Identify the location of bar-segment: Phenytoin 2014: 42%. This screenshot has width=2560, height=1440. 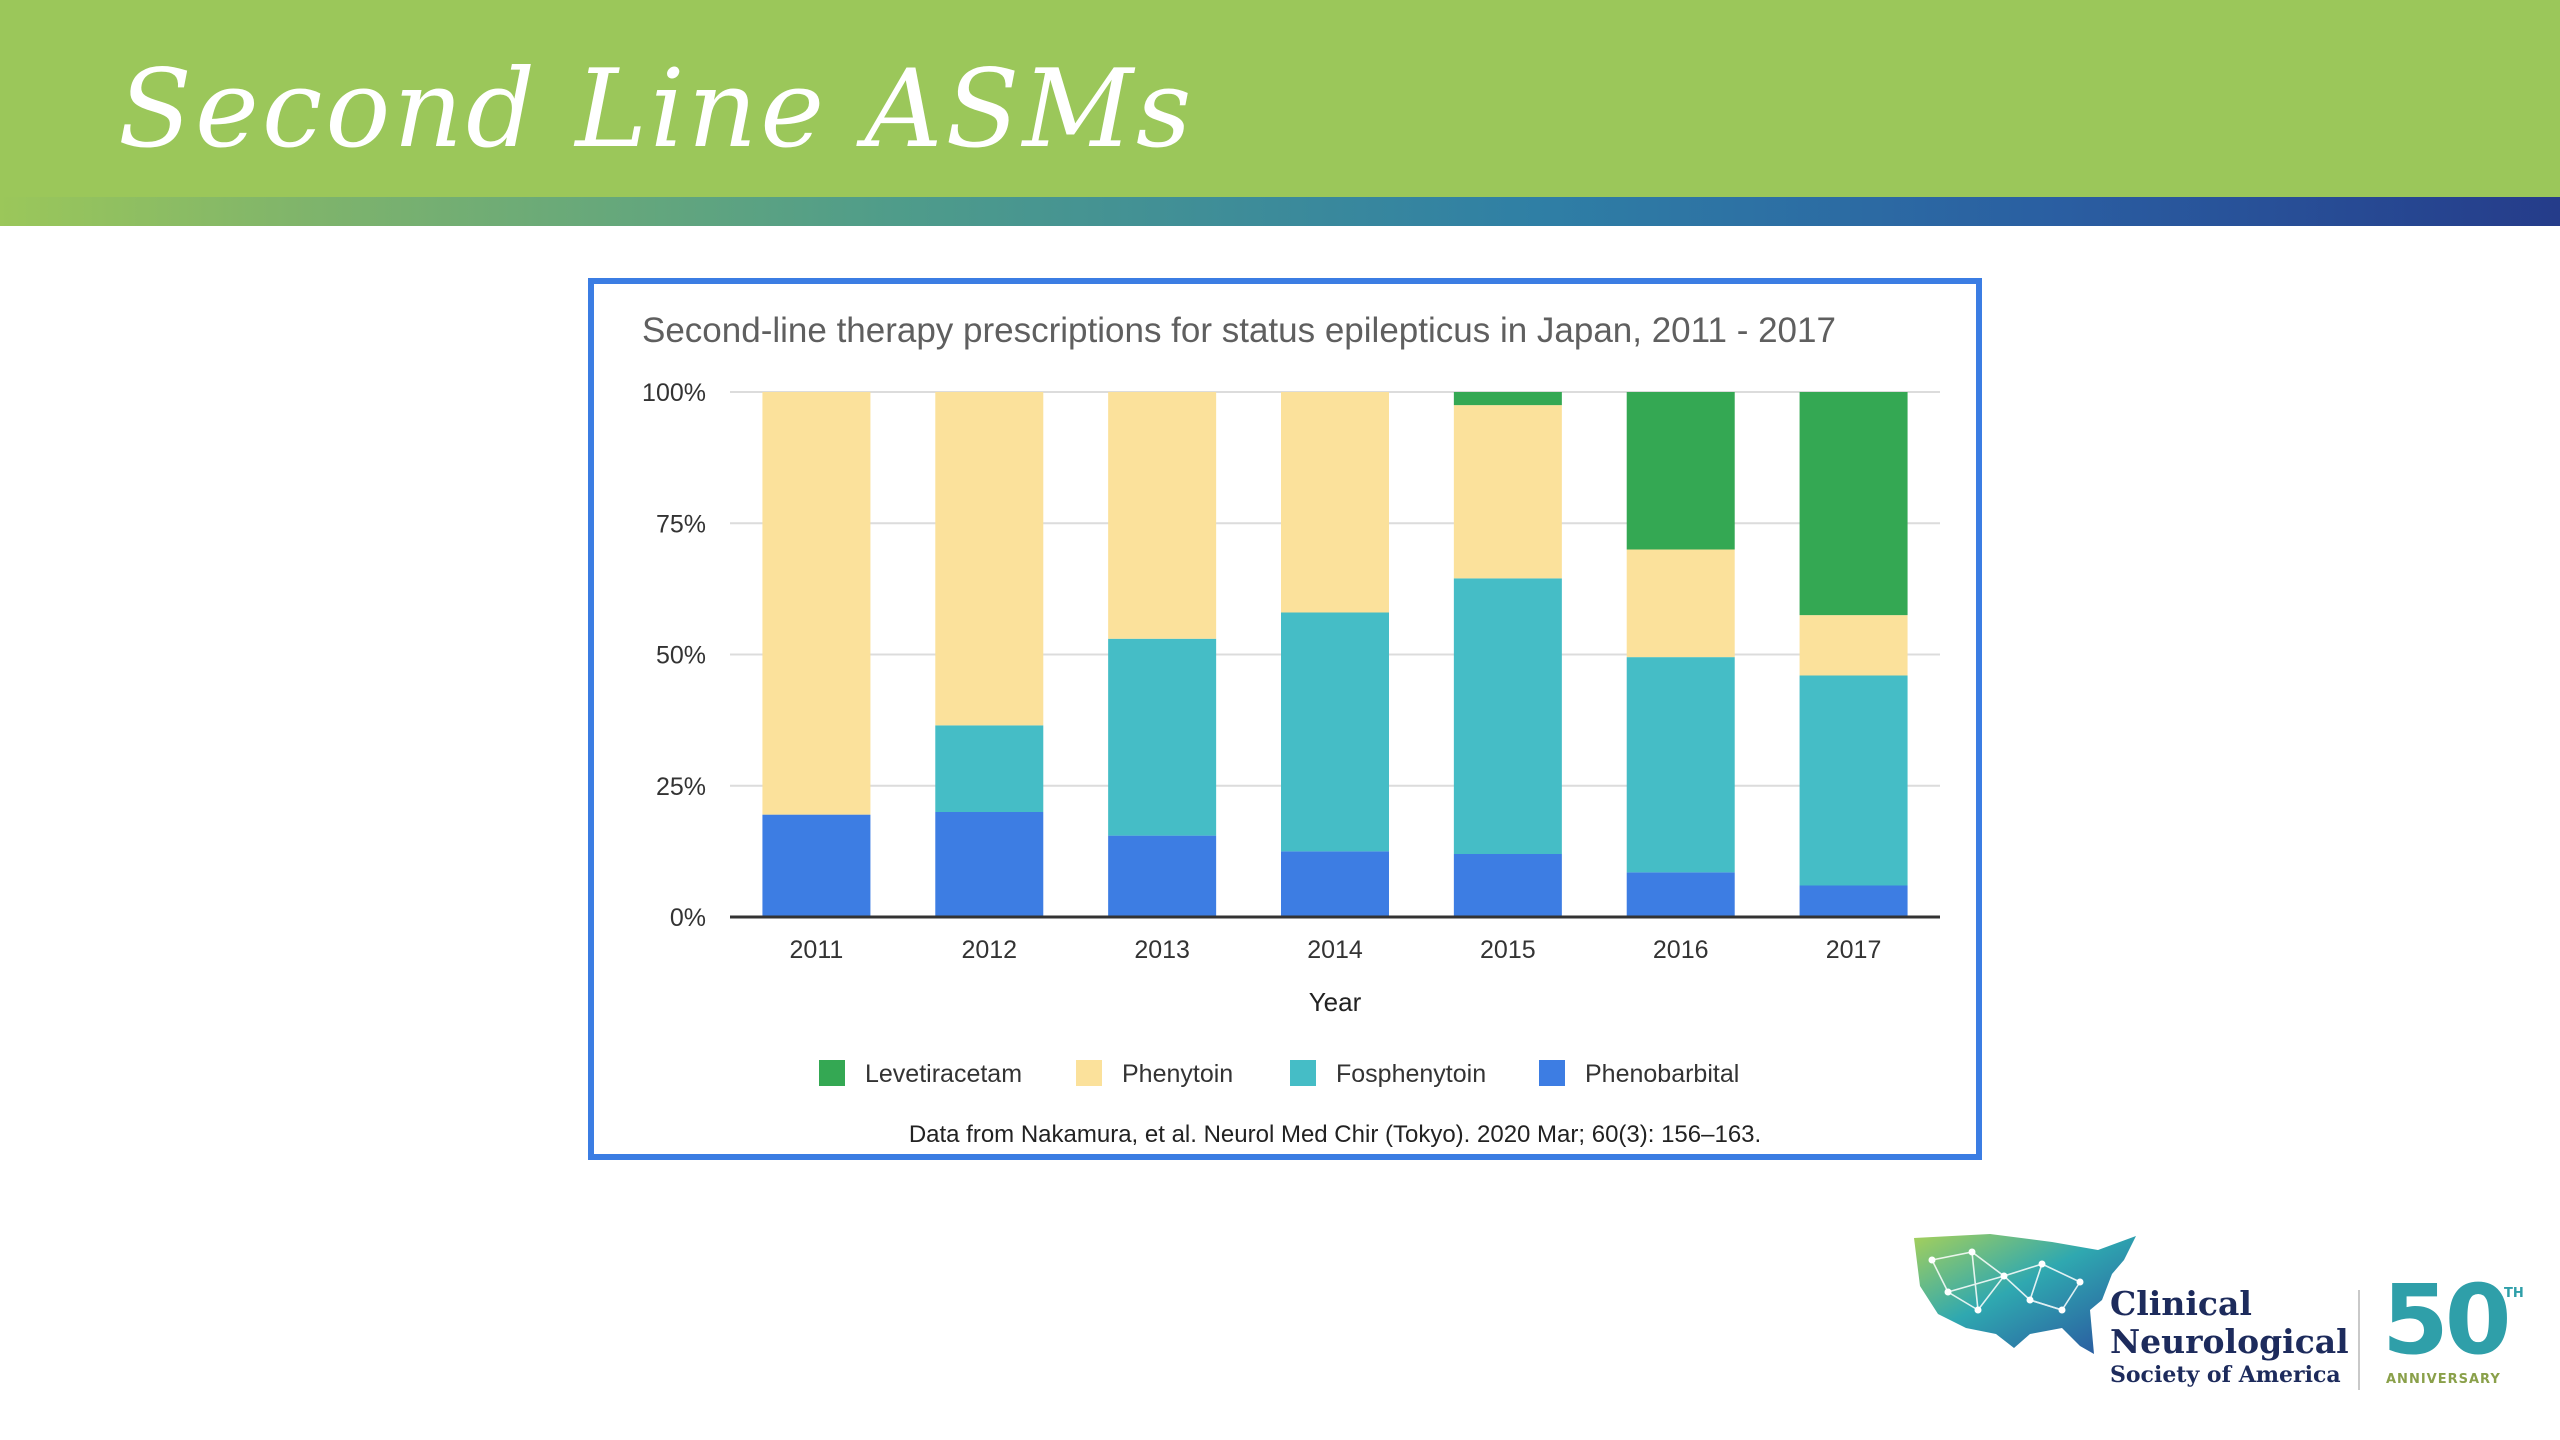
(1335, 502).